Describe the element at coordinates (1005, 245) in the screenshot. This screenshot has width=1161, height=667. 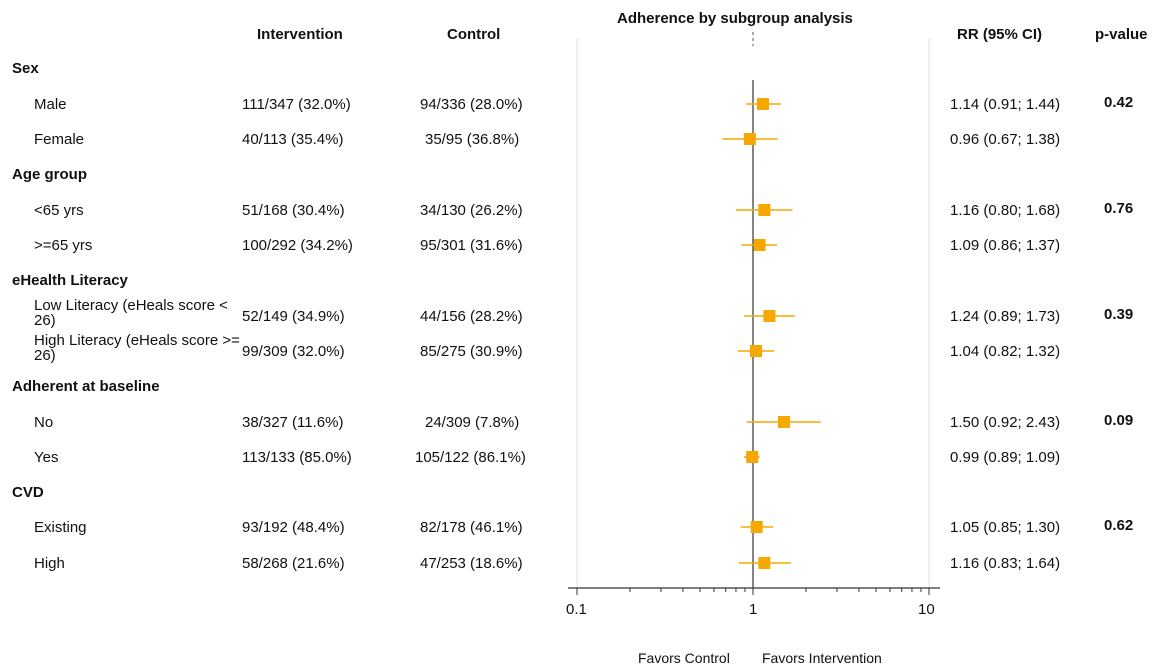
I see `rr-cell: 1.09 (0.86; 1.37)` at that location.